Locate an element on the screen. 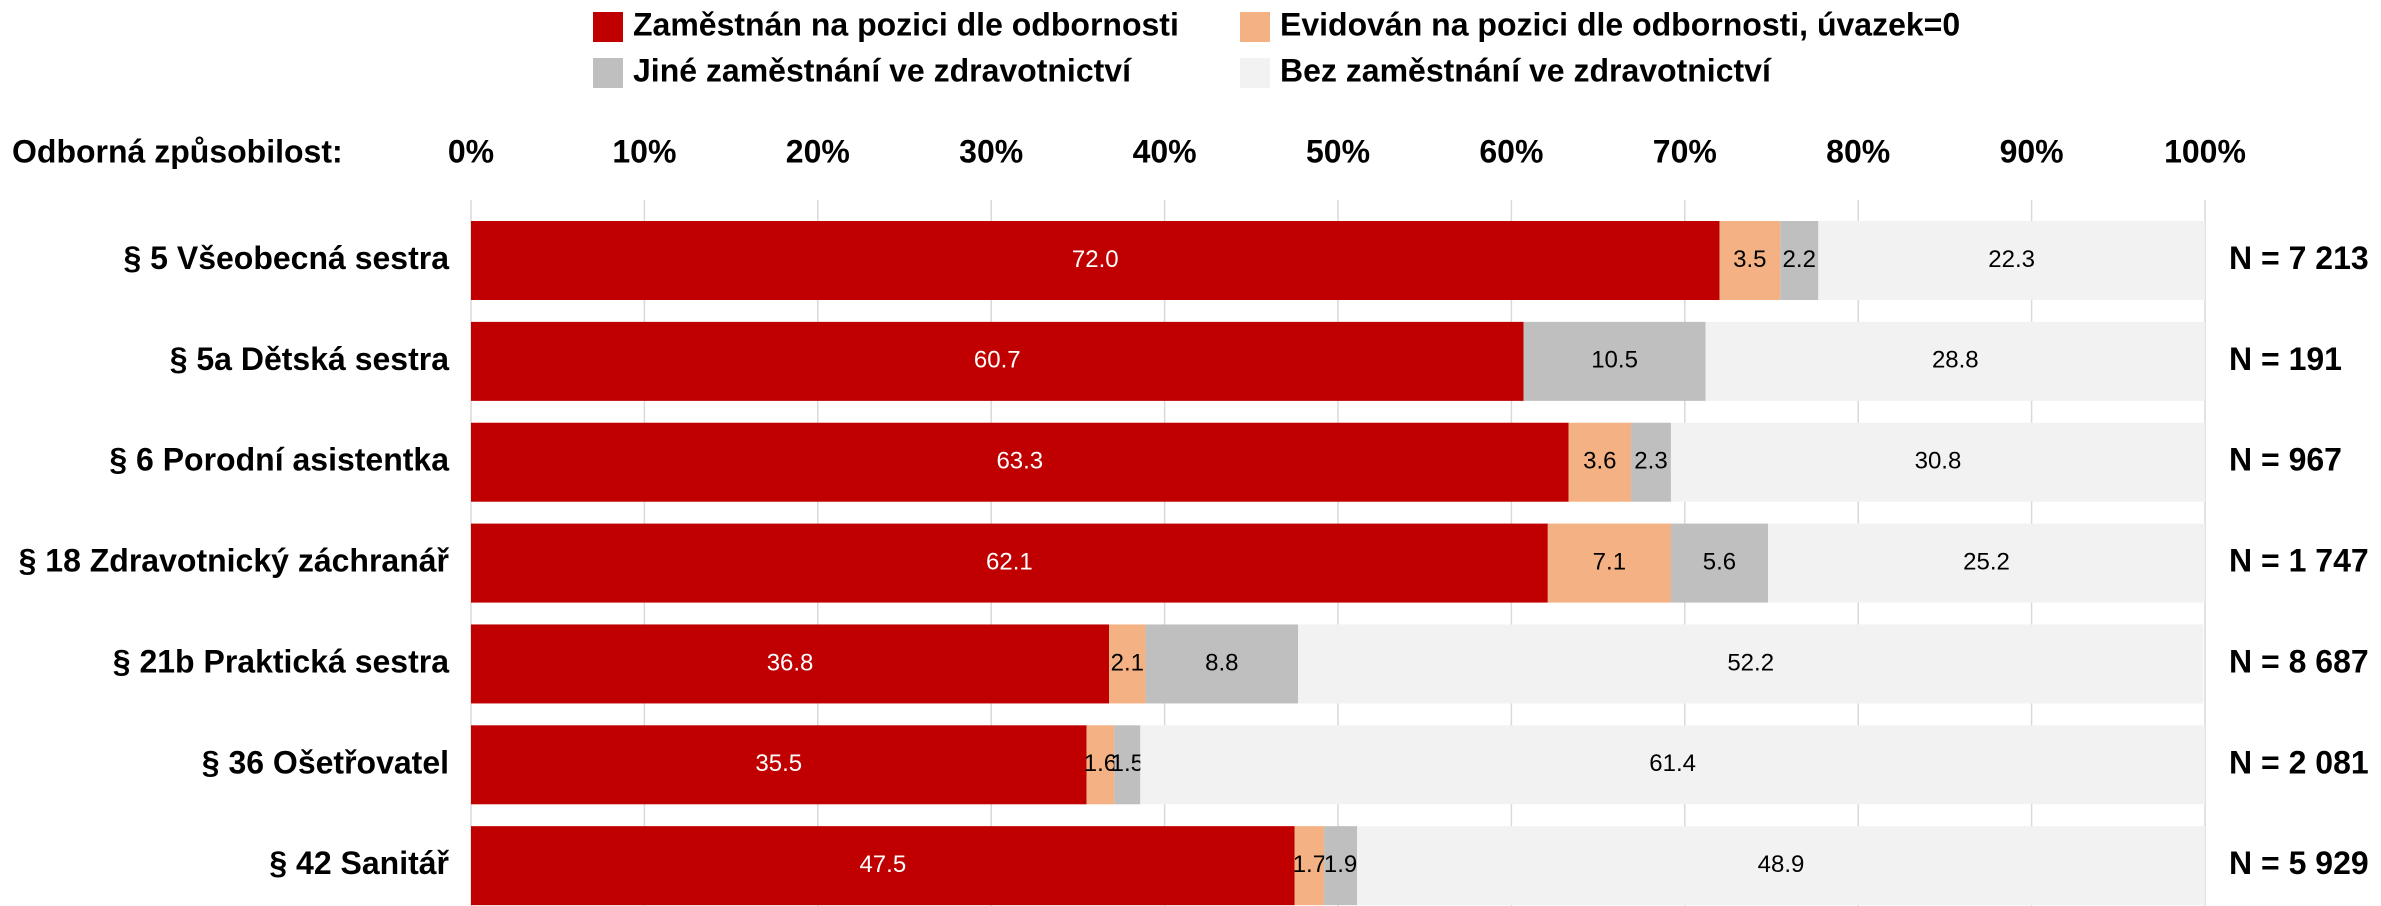 This screenshot has width=2381, height=906. value-label: 3.6 is located at coordinates (1599, 461).